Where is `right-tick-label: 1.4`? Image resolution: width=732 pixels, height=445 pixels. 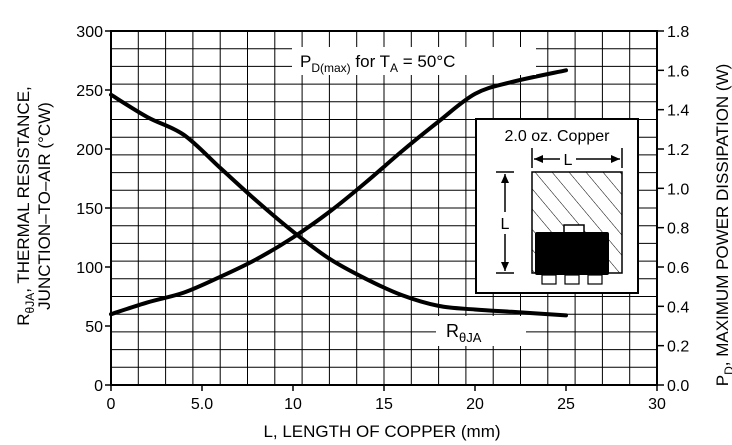 right-tick-label: 1.4 is located at coordinates (678, 111).